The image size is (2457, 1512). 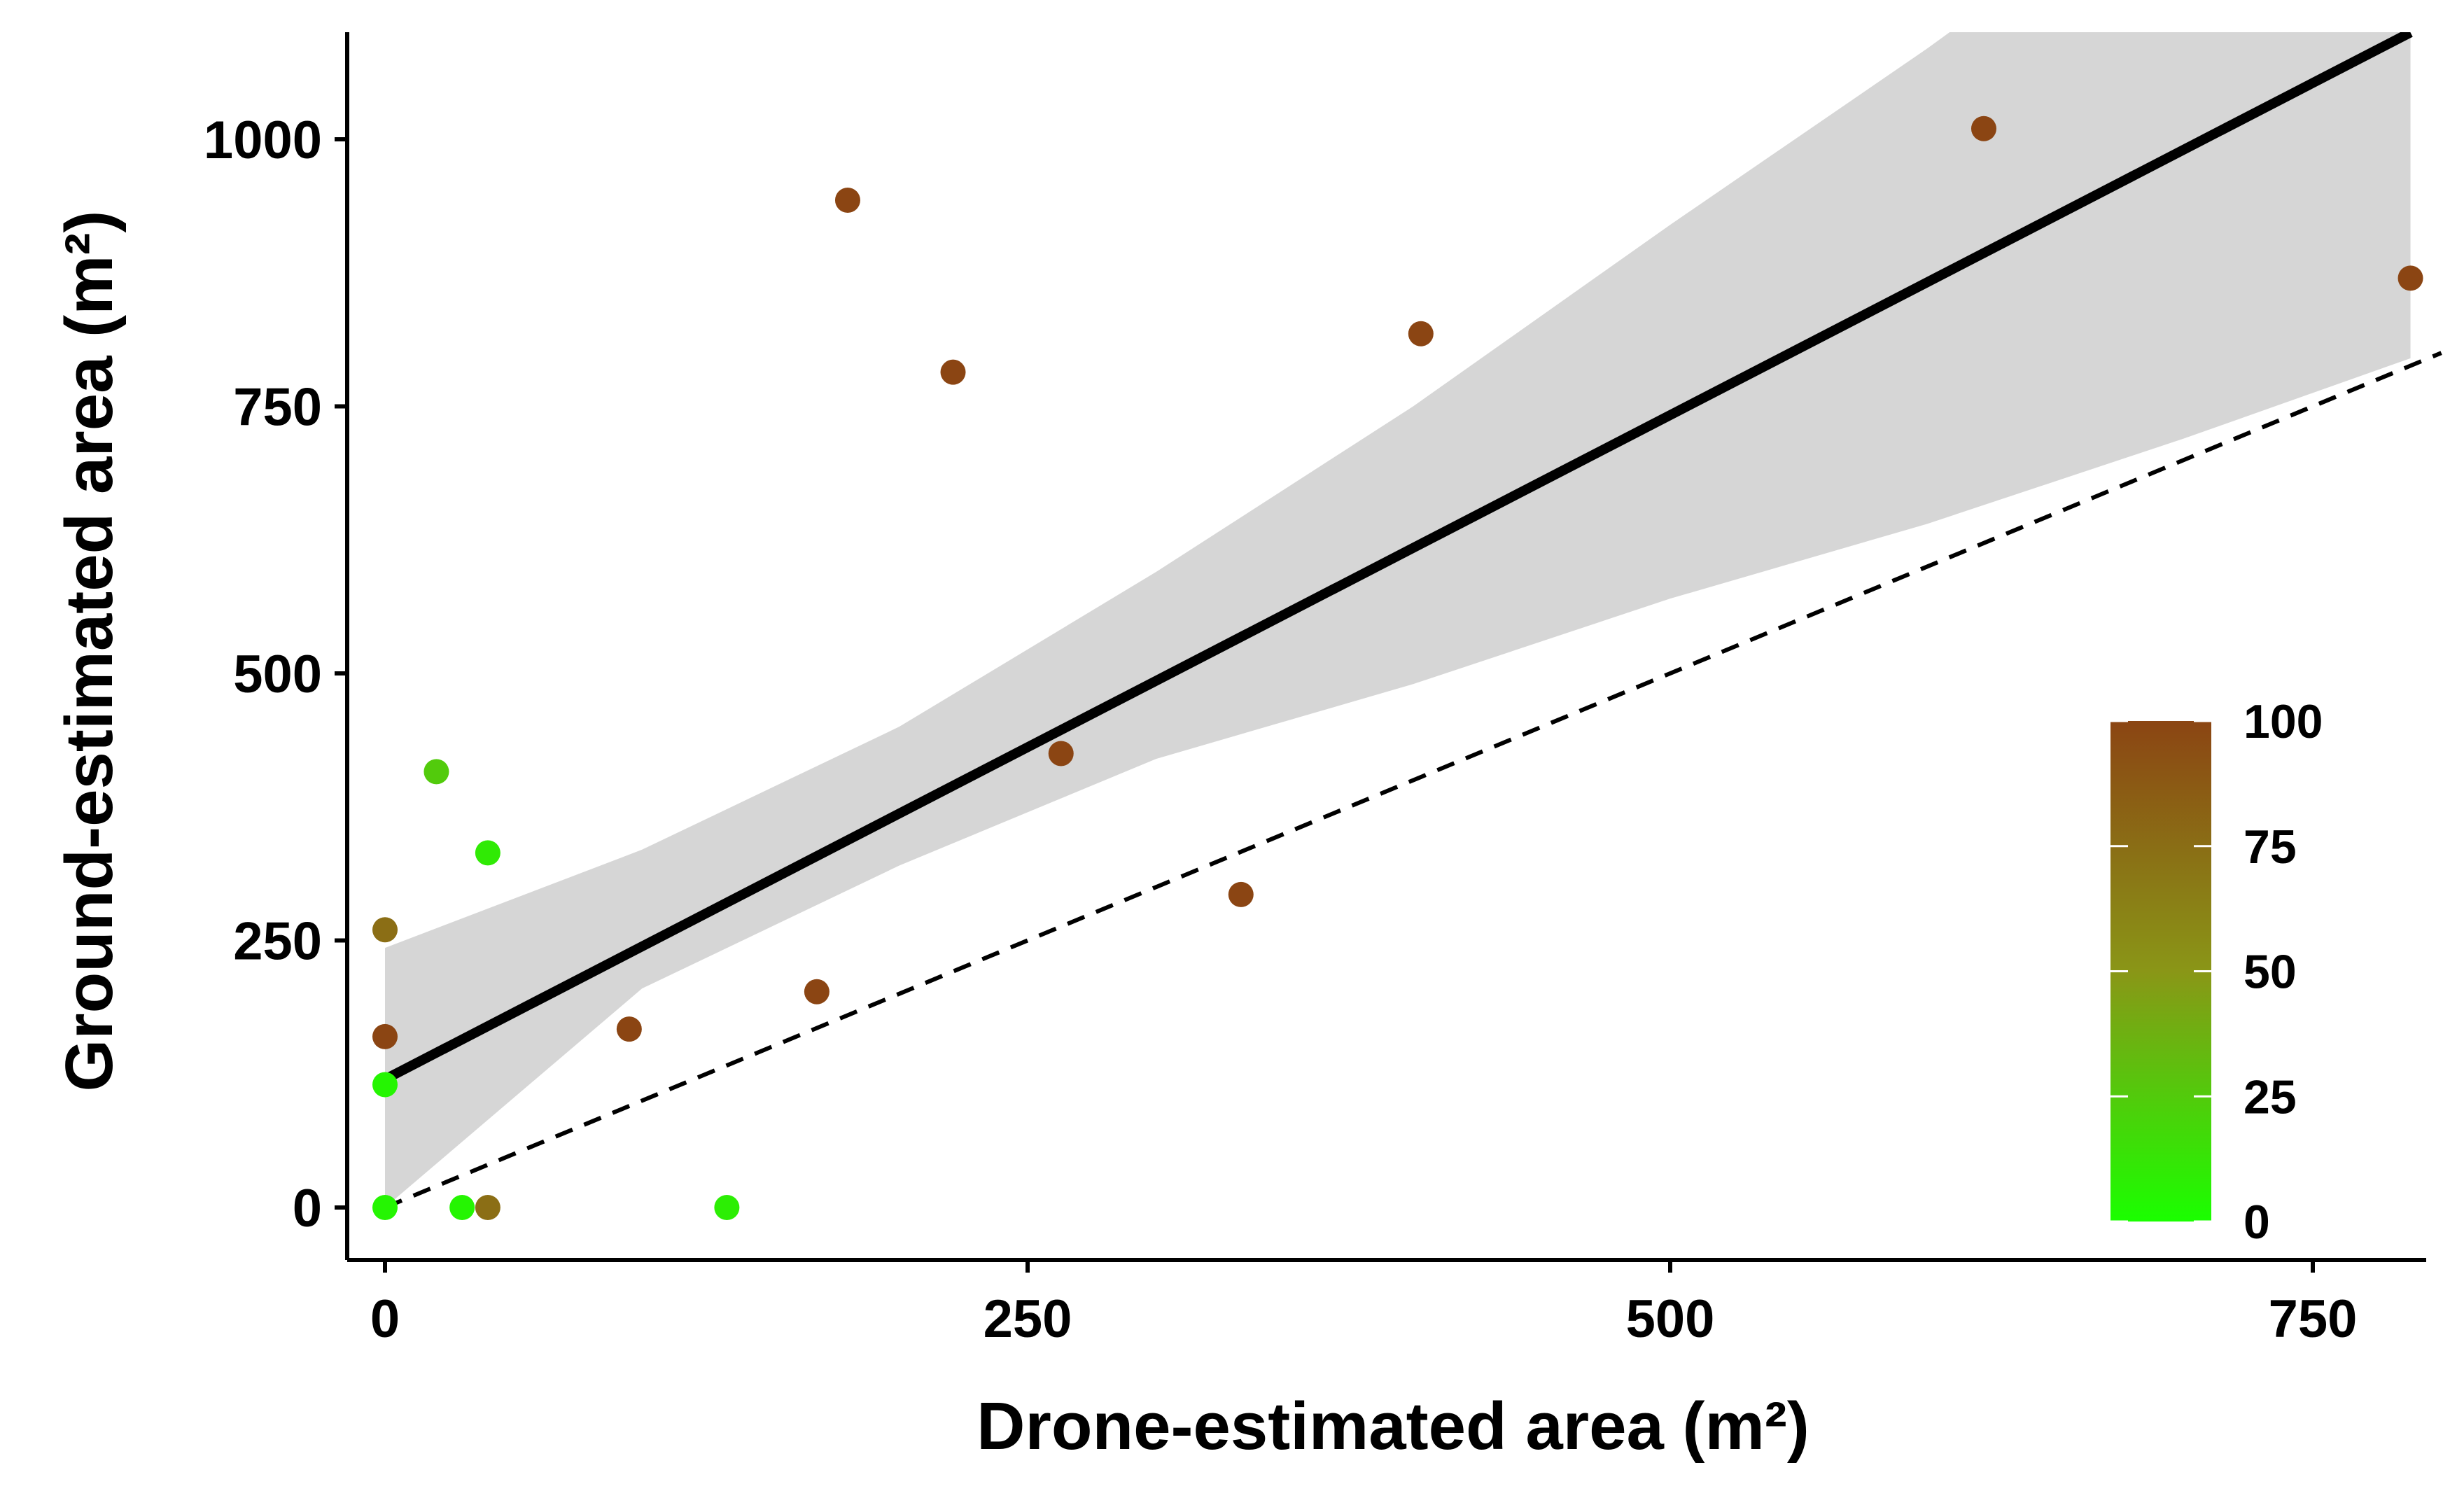 What do you see at coordinates (2257, 1222) in the screenshot?
I see `colorbar-tick-label: 0` at bounding box center [2257, 1222].